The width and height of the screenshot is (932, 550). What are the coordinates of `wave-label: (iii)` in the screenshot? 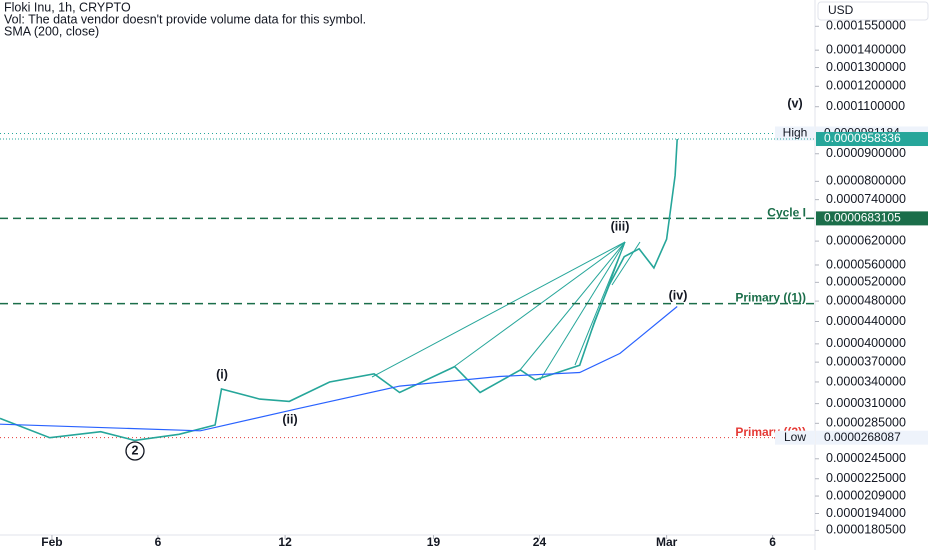 It's located at (620, 226).